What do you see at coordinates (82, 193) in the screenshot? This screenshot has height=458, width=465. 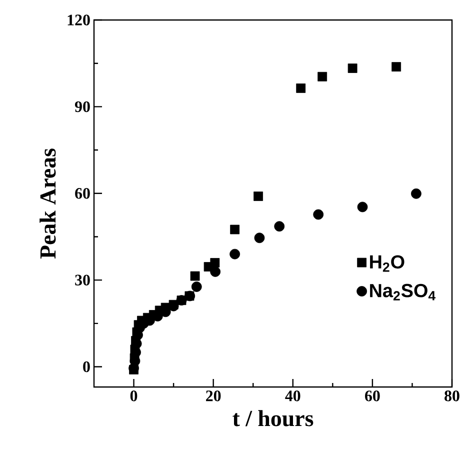 I see `y-tick-label: 60` at bounding box center [82, 193].